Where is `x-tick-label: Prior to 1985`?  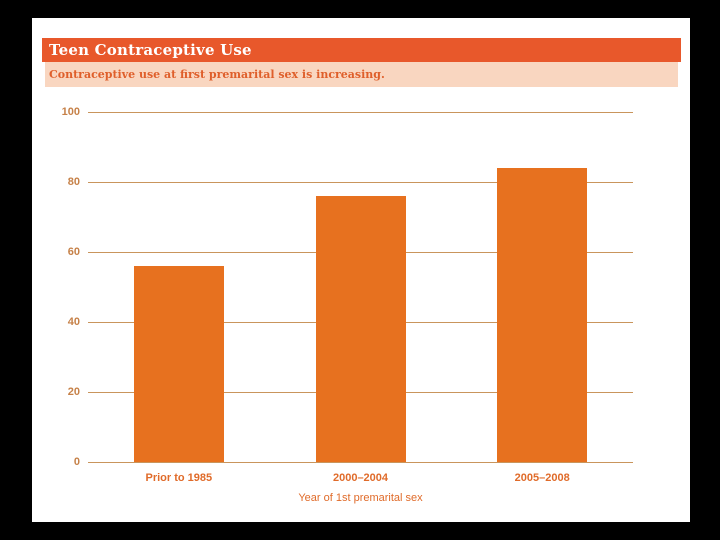 x-tick-label: Prior to 1985 is located at coordinates (179, 478).